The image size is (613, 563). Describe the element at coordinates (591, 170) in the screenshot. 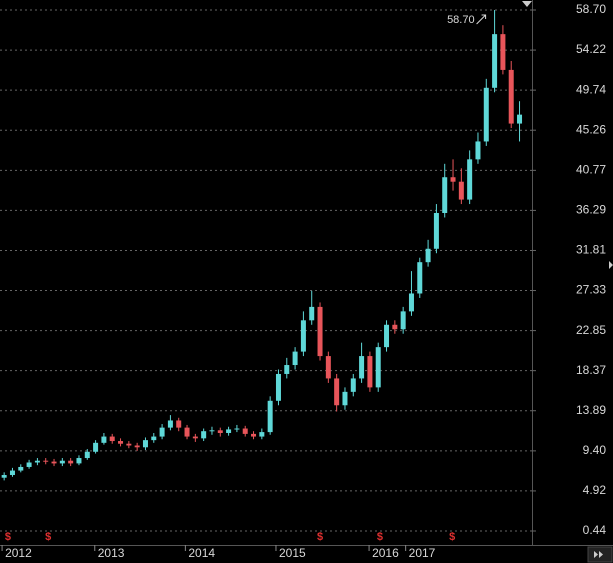

I see `y-tick-label: 40.77` at that location.